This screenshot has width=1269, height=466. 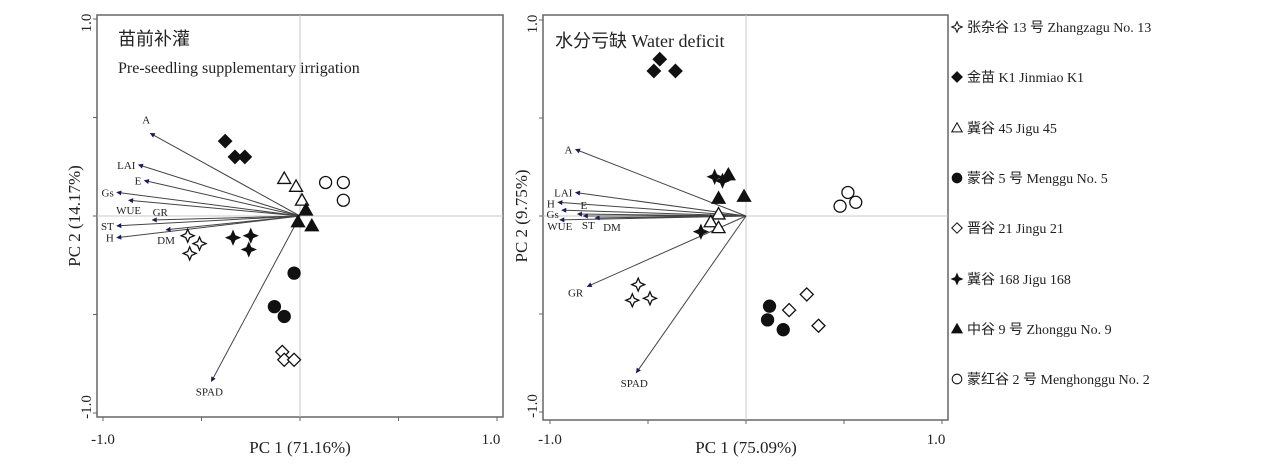 I want to click on open-triangle-marker-icon, so click(x=957, y=127).